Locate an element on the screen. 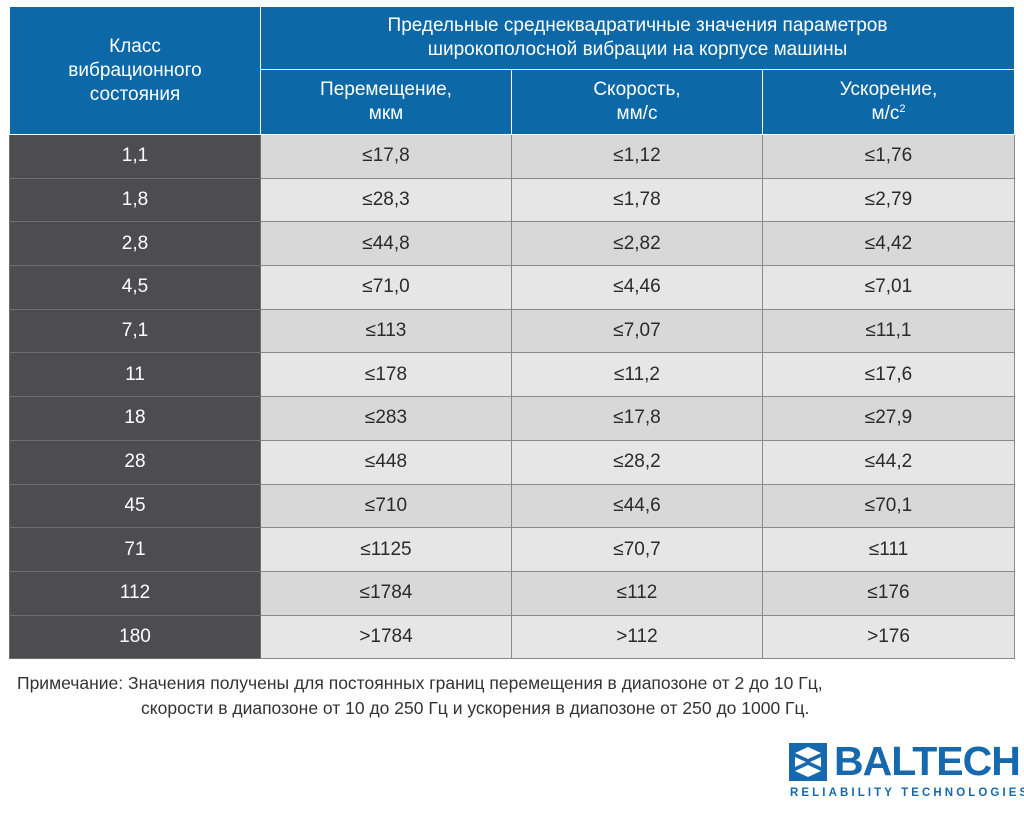  baltech-logo-icon-graphic is located at coordinates (808, 762).